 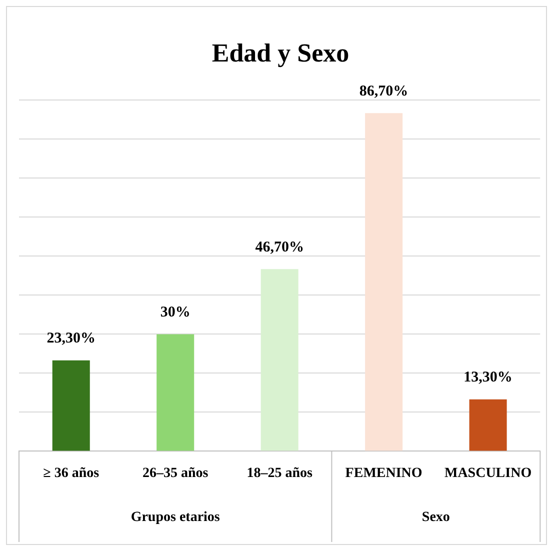 What do you see at coordinates (279, 247) in the screenshot?
I see `data-label: 46,70%` at bounding box center [279, 247].